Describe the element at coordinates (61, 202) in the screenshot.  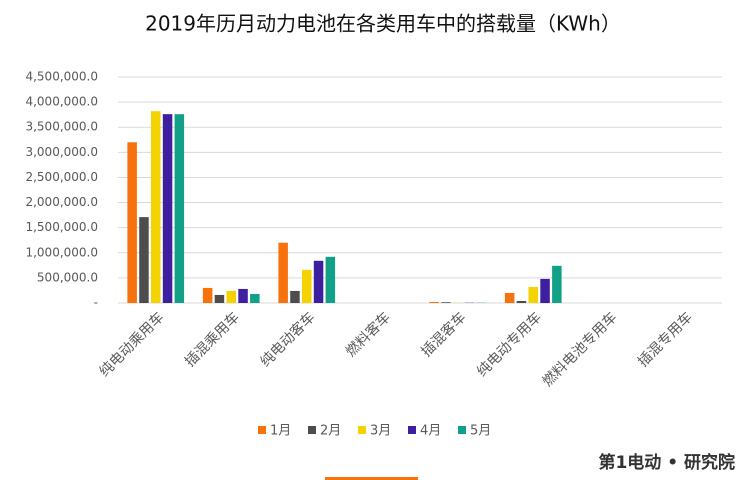
I see `y-tick-label: 2,000,000.0` at that location.